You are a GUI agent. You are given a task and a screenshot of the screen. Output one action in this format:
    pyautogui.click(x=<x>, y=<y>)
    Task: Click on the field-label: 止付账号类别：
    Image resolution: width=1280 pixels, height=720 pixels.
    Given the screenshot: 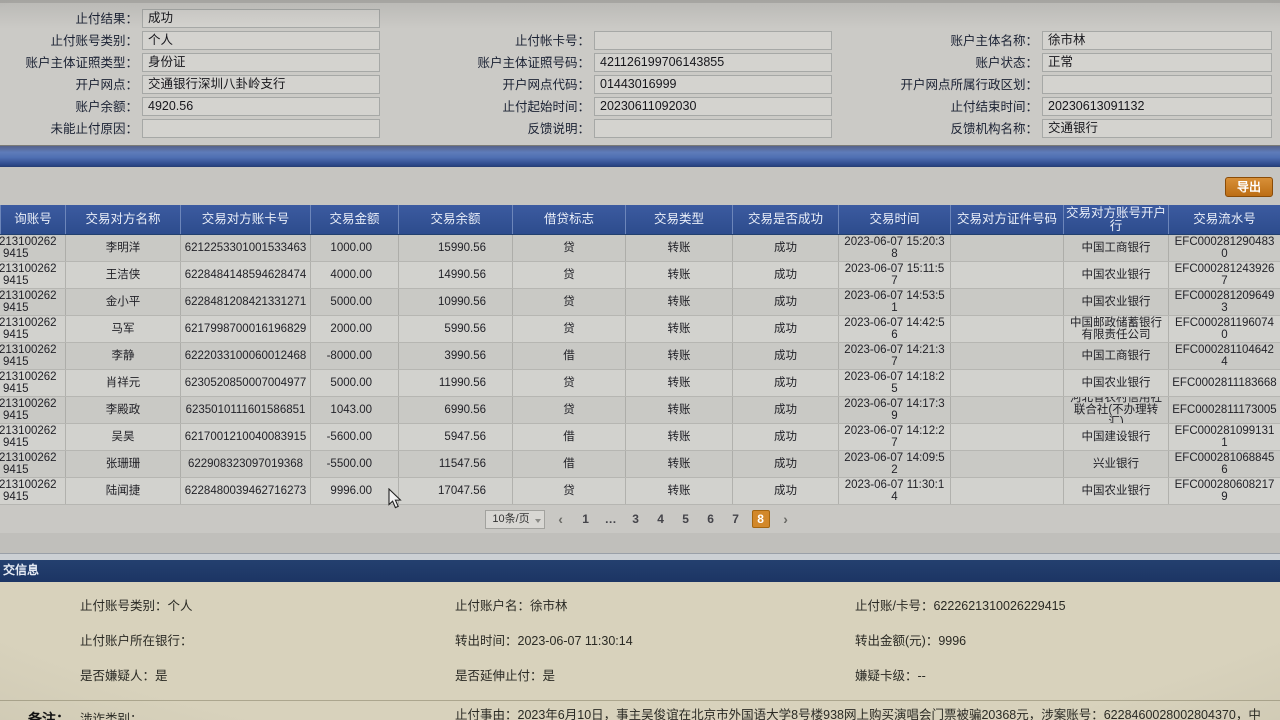 What is the action you would take?
    pyautogui.click(x=94, y=41)
    